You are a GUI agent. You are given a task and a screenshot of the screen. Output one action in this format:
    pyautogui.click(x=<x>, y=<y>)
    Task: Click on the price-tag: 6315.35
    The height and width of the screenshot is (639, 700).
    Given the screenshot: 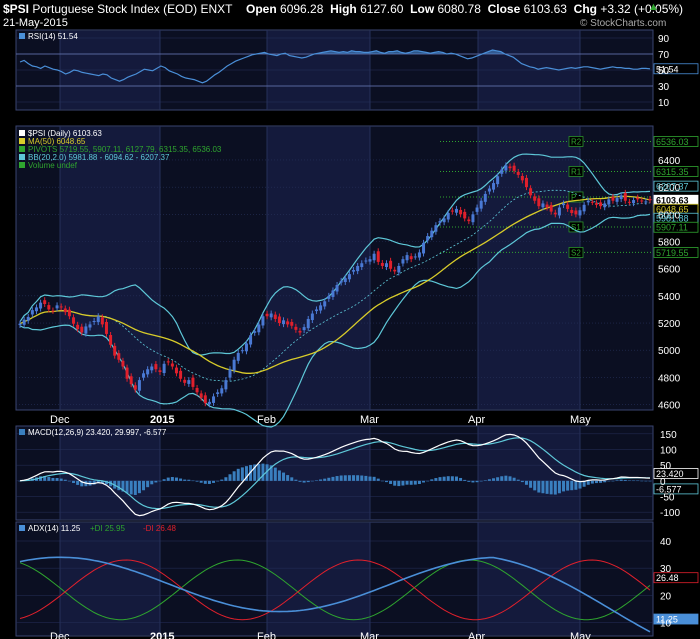 What is the action you would take?
    pyautogui.click(x=672, y=172)
    